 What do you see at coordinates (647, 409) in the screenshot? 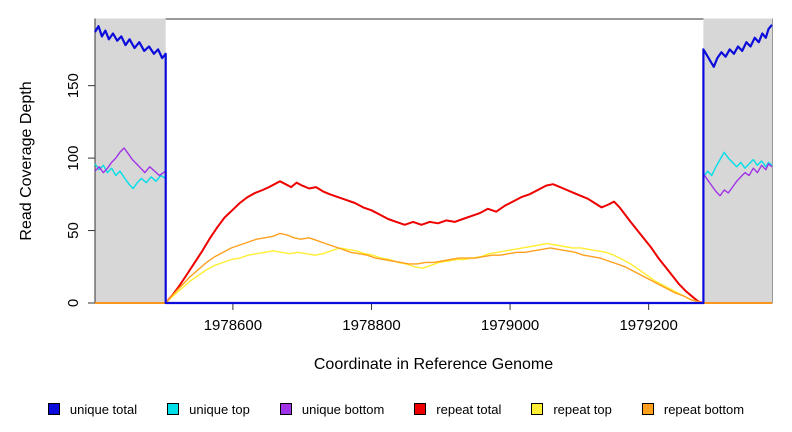
I see `legend-swatch-repeat-bottom` at bounding box center [647, 409].